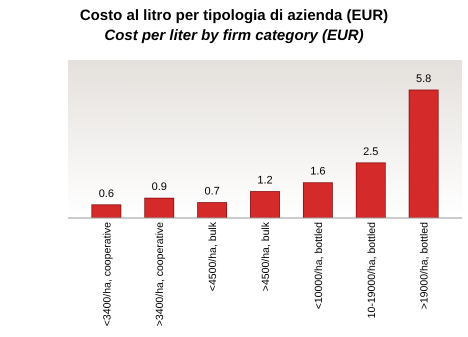 The image size is (468, 337). What do you see at coordinates (266, 256) in the screenshot?
I see `x-tick-label: >4500/ha, bulk` at bounding box center [266, 256].